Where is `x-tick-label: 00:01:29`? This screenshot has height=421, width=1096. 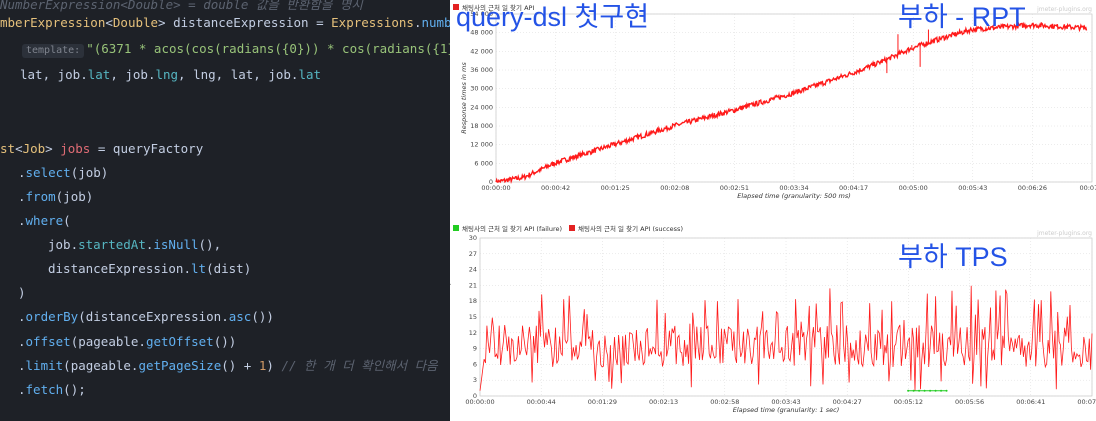 x-tick-label: 00:01:29 is located at coordinates (602, 402).